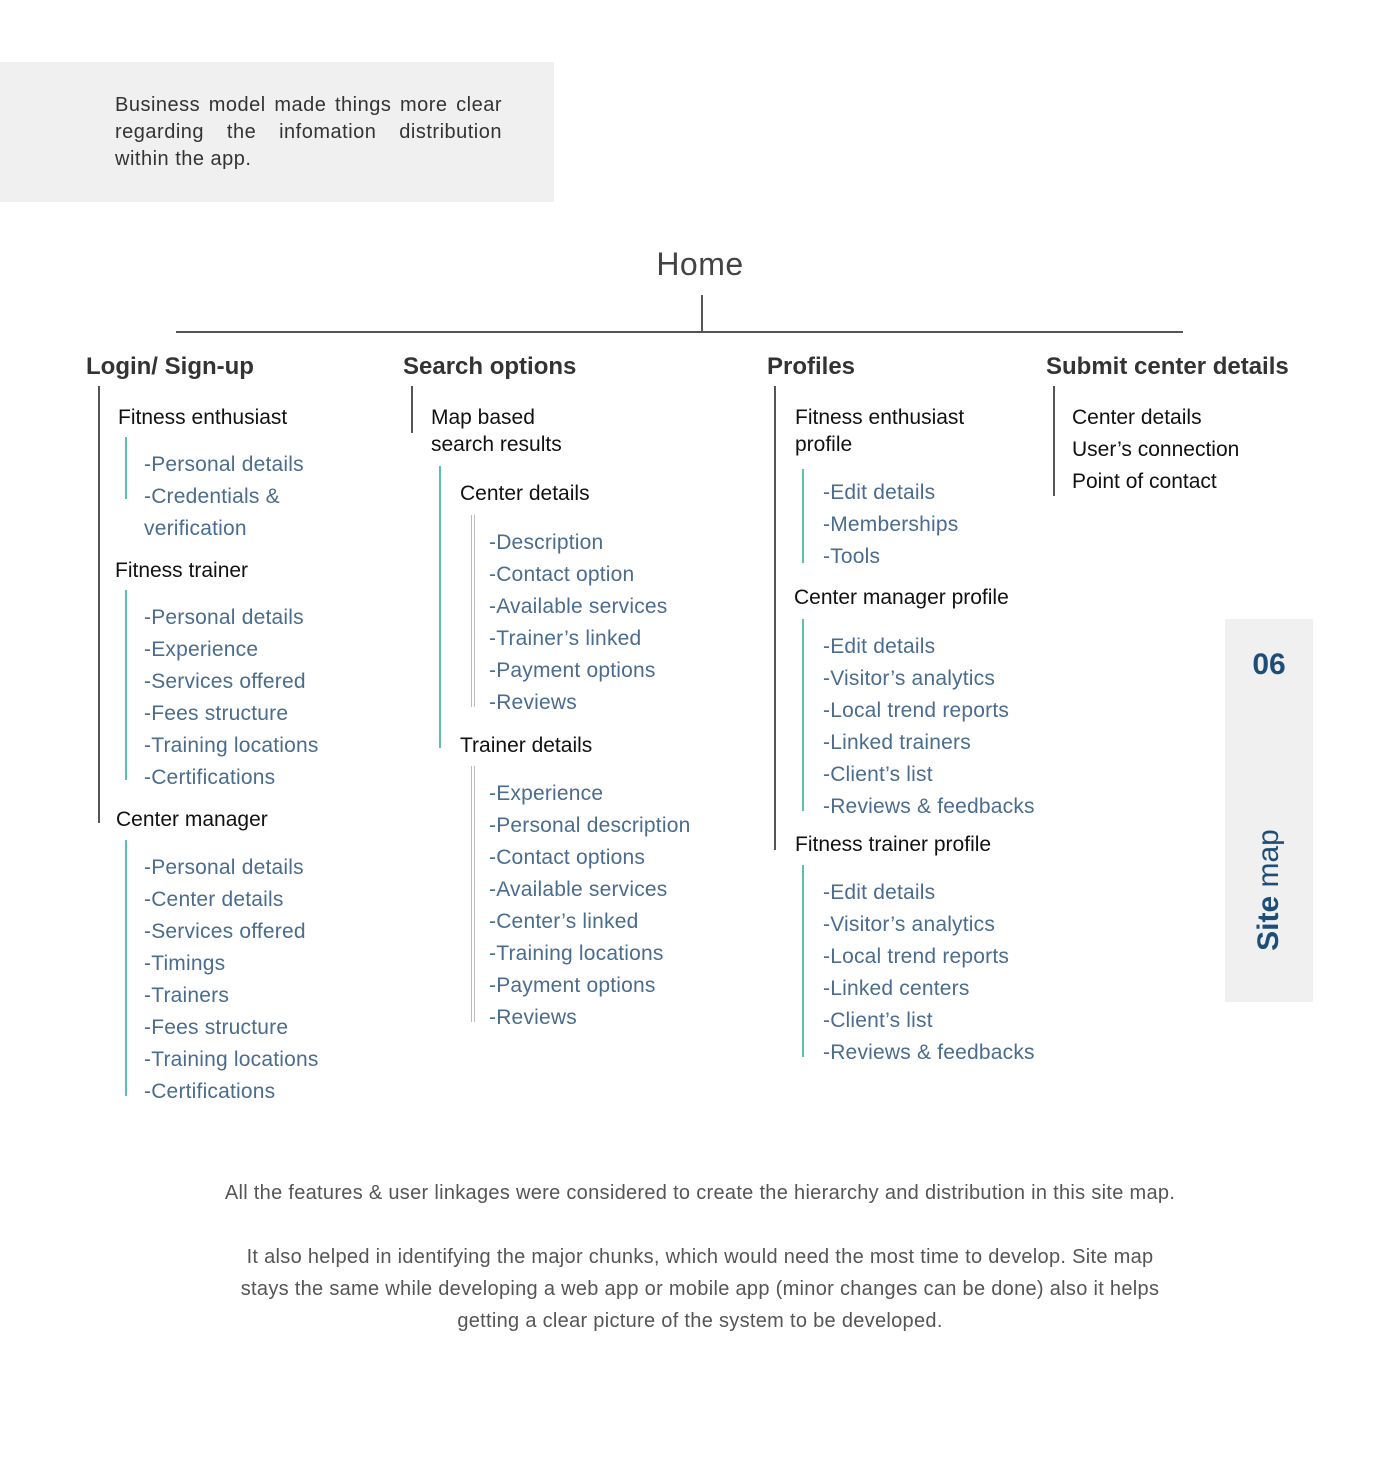 The height and width of the screenshot is (1464, 1400). What do you see at coordinates (212, 496) in the screenshot?
I see `leaf-item: -Credentials &` at bounding box center [212, 496].